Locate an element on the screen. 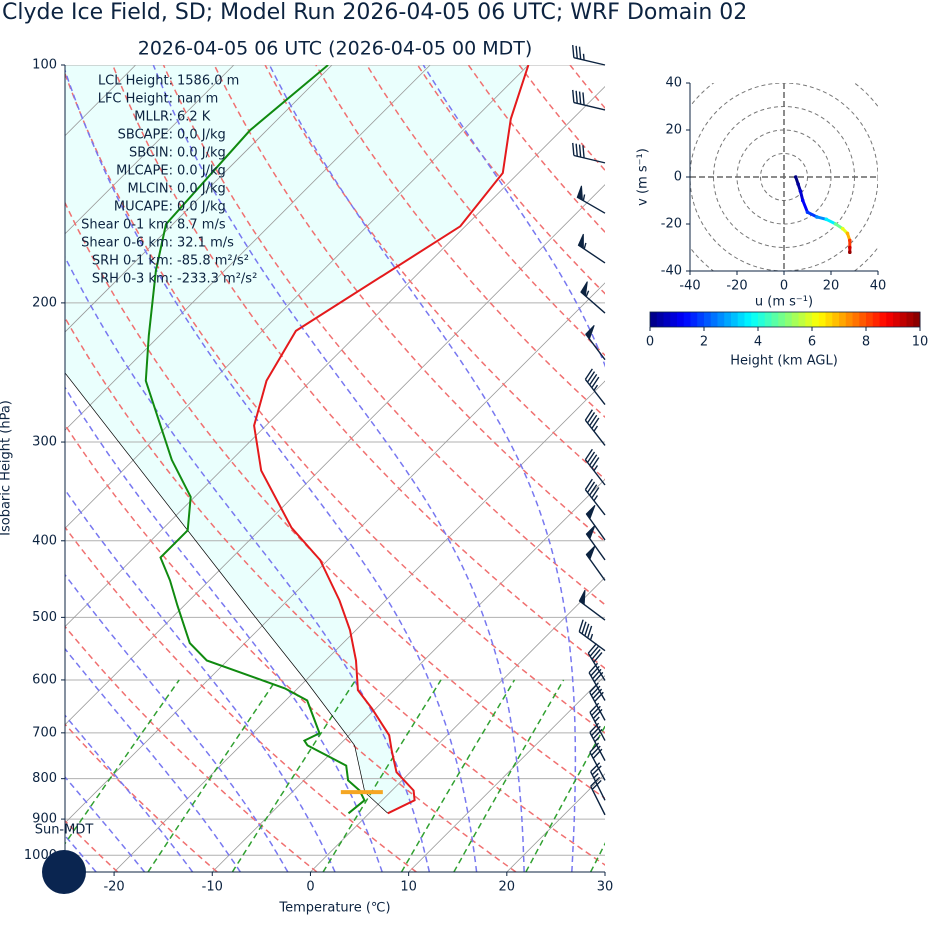 This screenshot has height=936, width=928. x-tick-label: 10 is located at coordinates (408, 887).